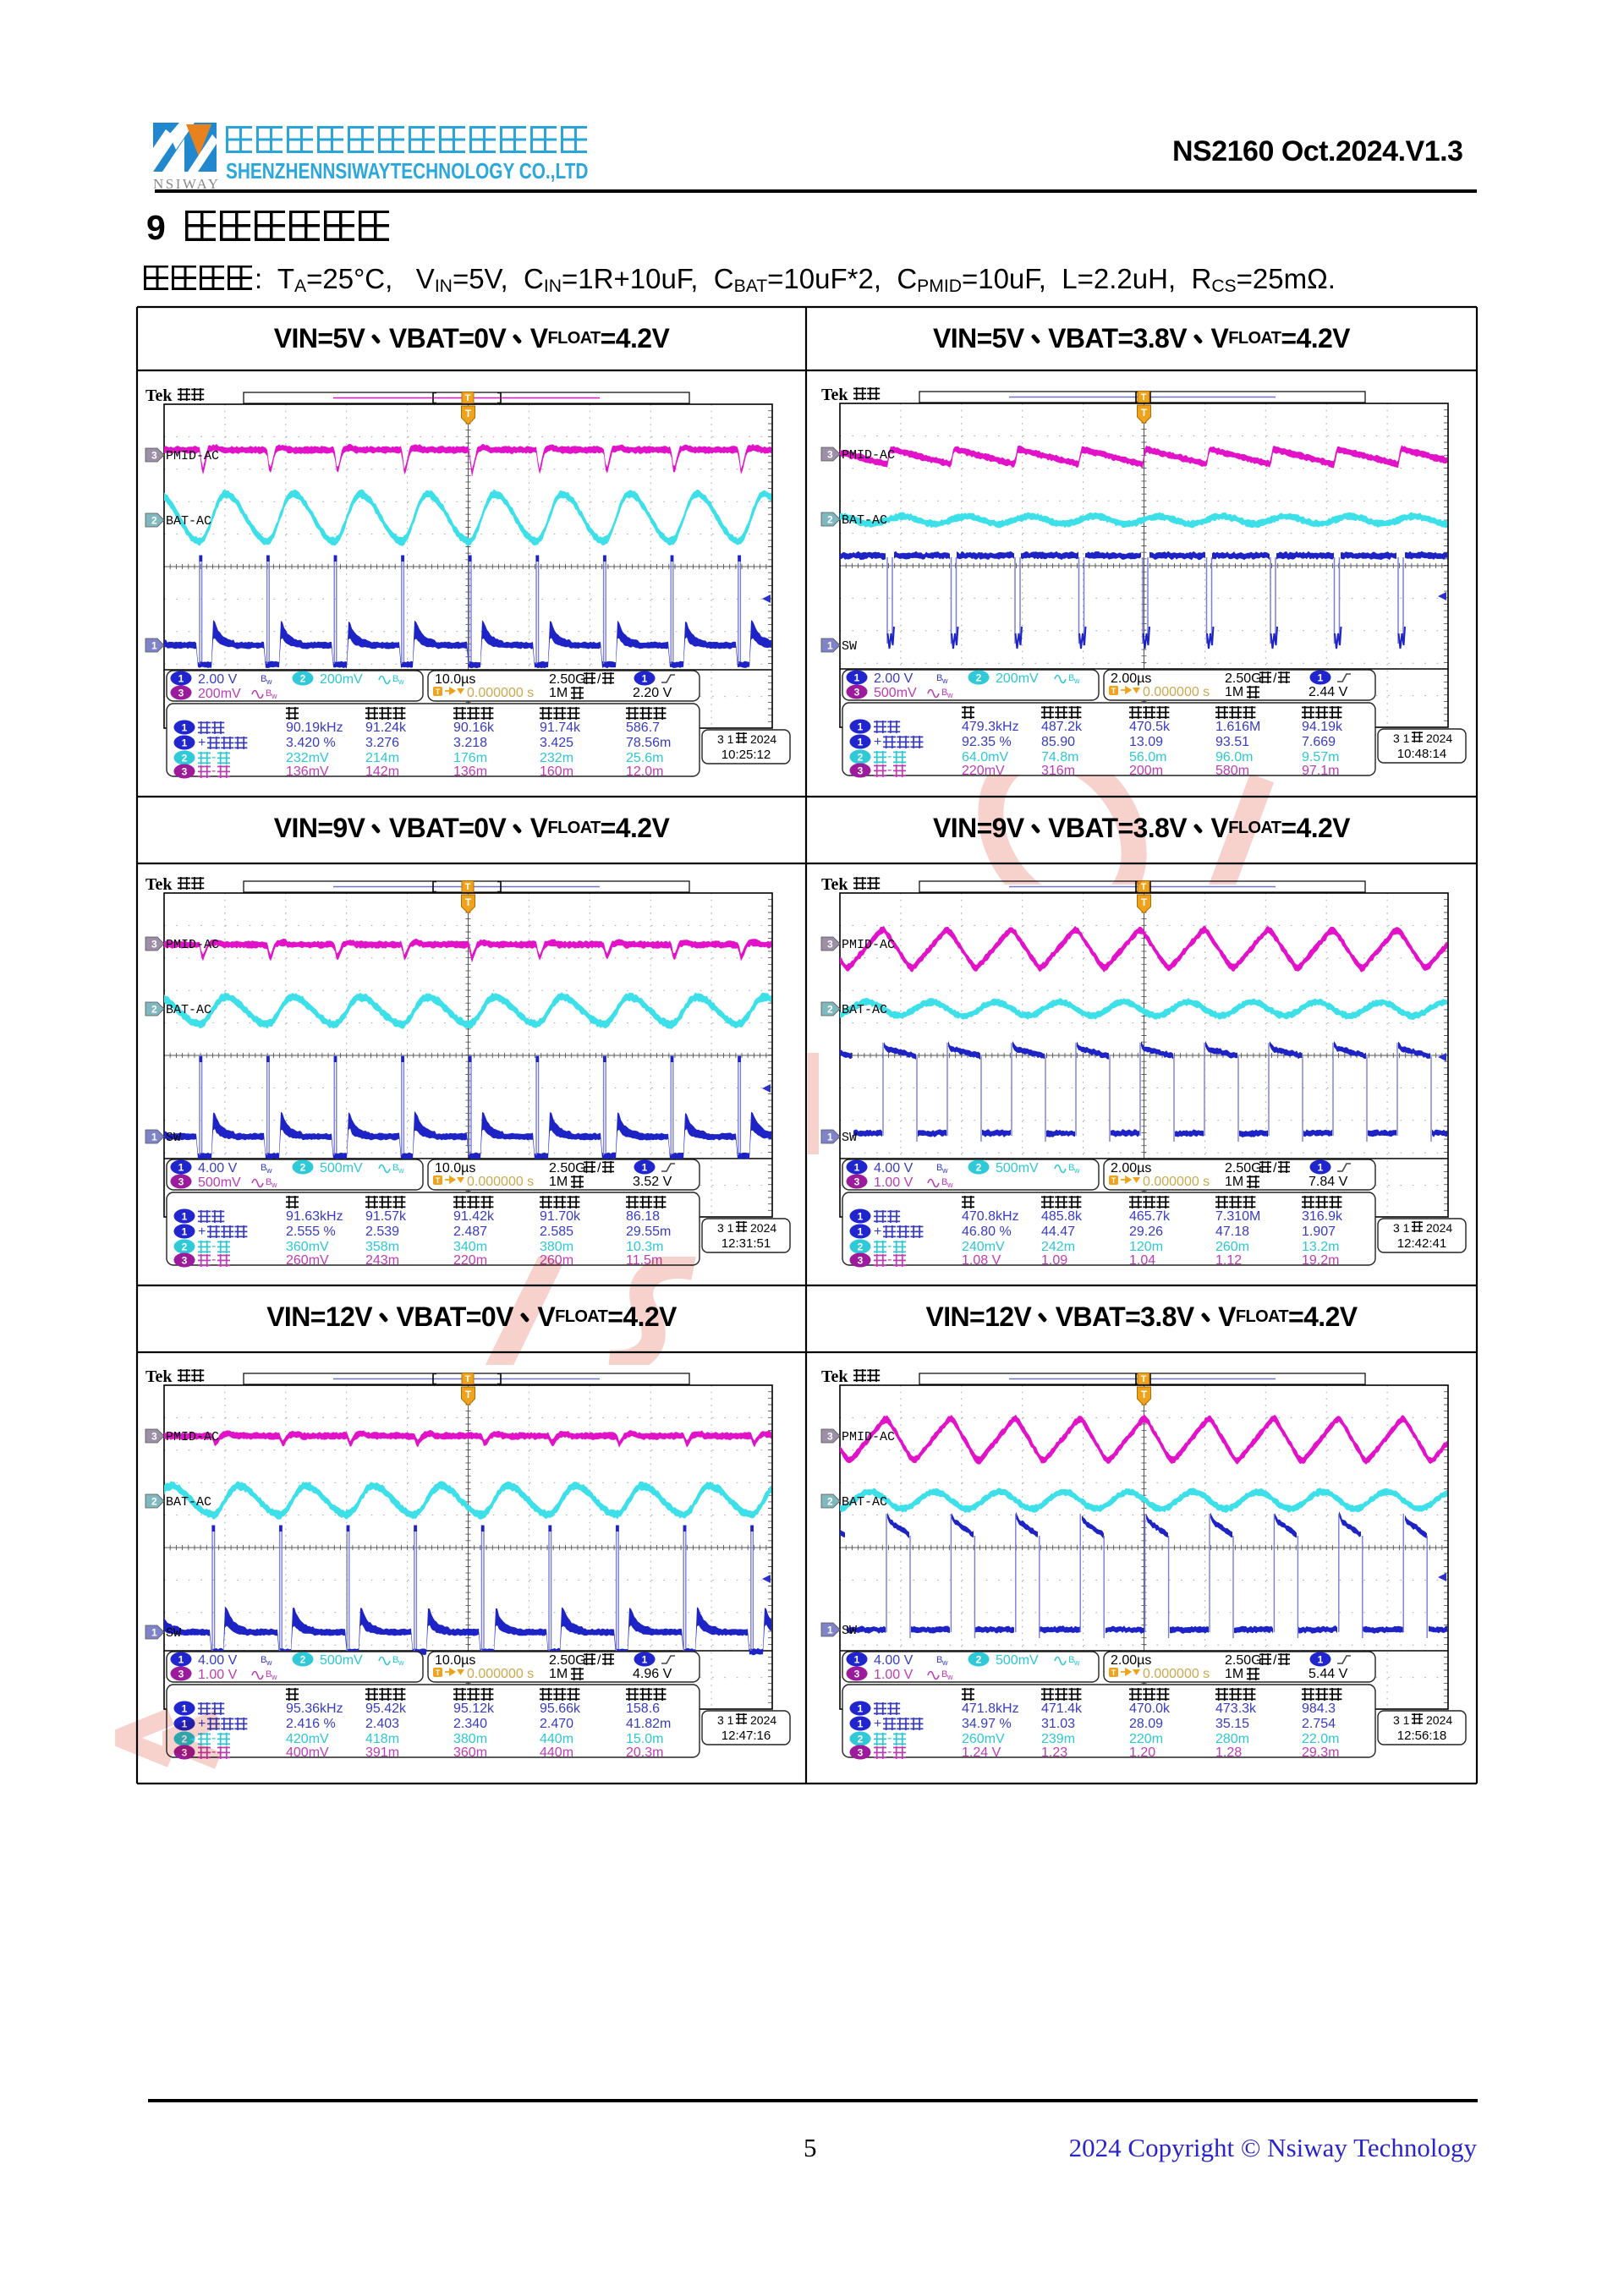 Image resolution: width=1624 pixels, height=2296 pixels. What do you see at coordinates (834, 1377) in the screenshot?
I see `svg-text: Tek` at bounding box center [834, 1377].